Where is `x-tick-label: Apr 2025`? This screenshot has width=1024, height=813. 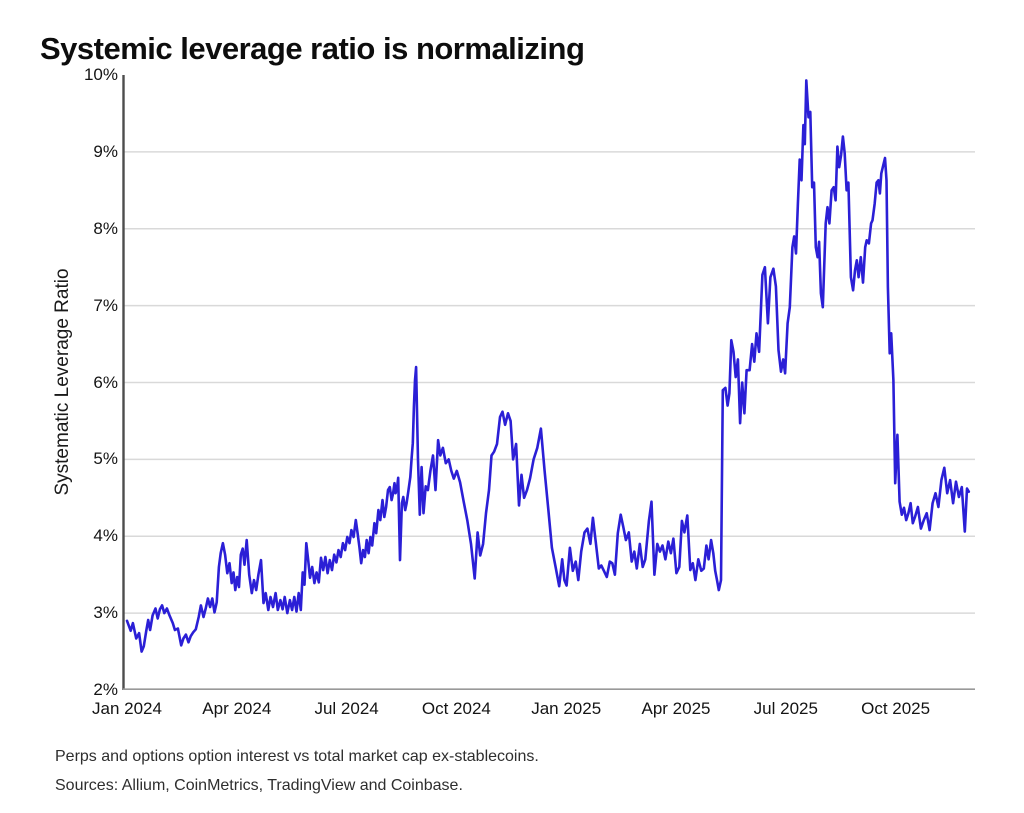
x-tick-label: Apr 2025 is located at coordinates (676, 708).